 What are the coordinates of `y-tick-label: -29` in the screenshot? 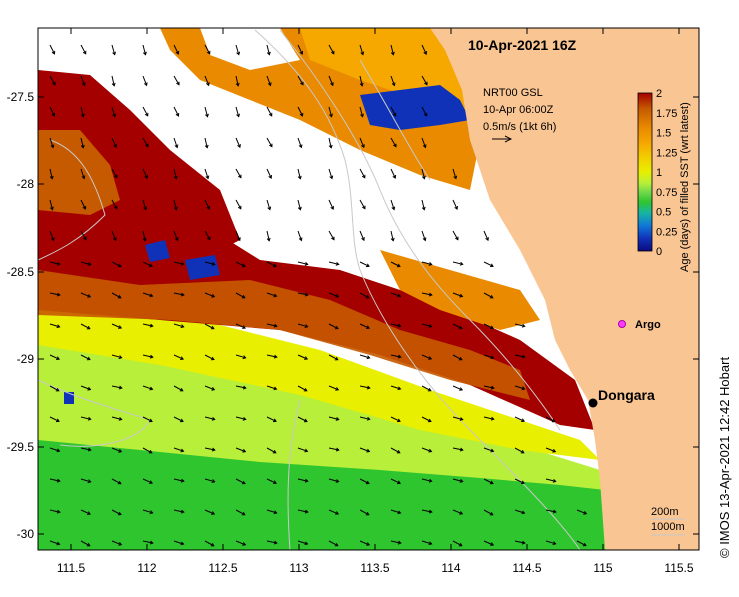 It's located at (26, 359).